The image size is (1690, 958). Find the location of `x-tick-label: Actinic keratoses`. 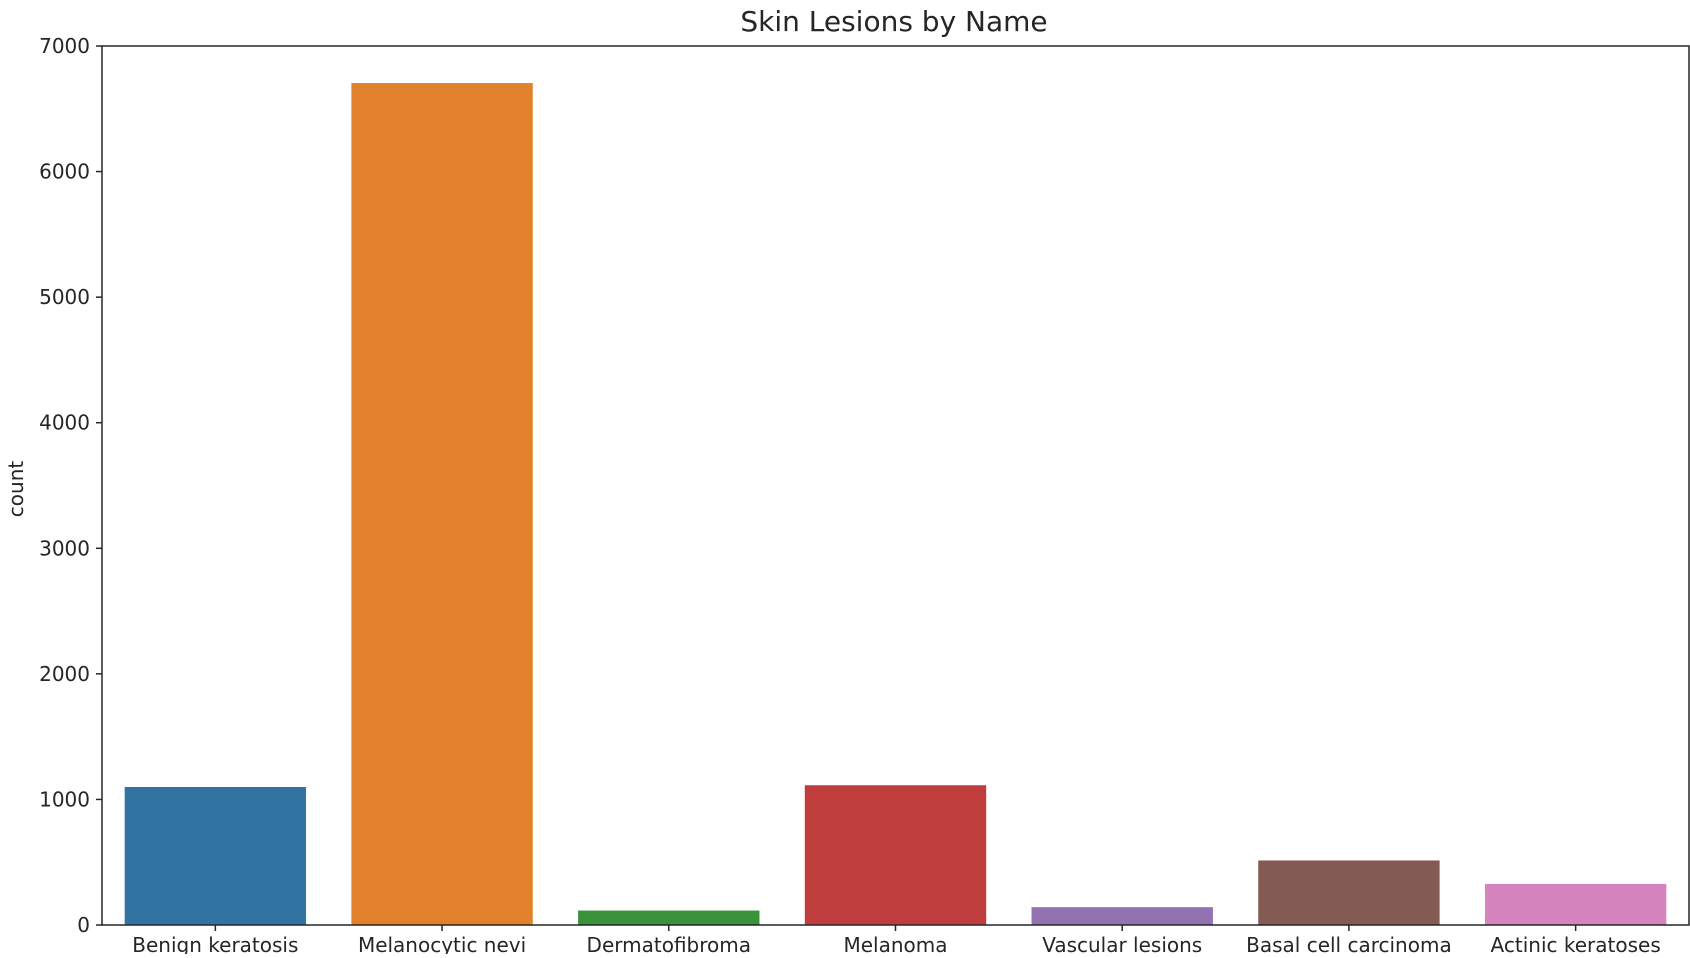

x-tick-label: Actinic keratoses is located at coordinates (1576, 943).